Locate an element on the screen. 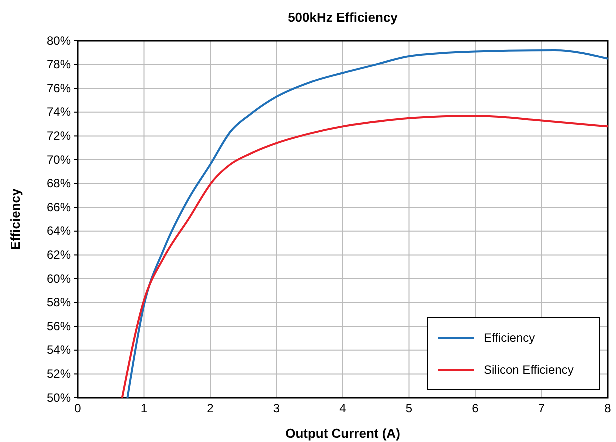 The height and width of the screenshot is (442, 616). x-tick-label: 2 is located at coordinates (210, 409).